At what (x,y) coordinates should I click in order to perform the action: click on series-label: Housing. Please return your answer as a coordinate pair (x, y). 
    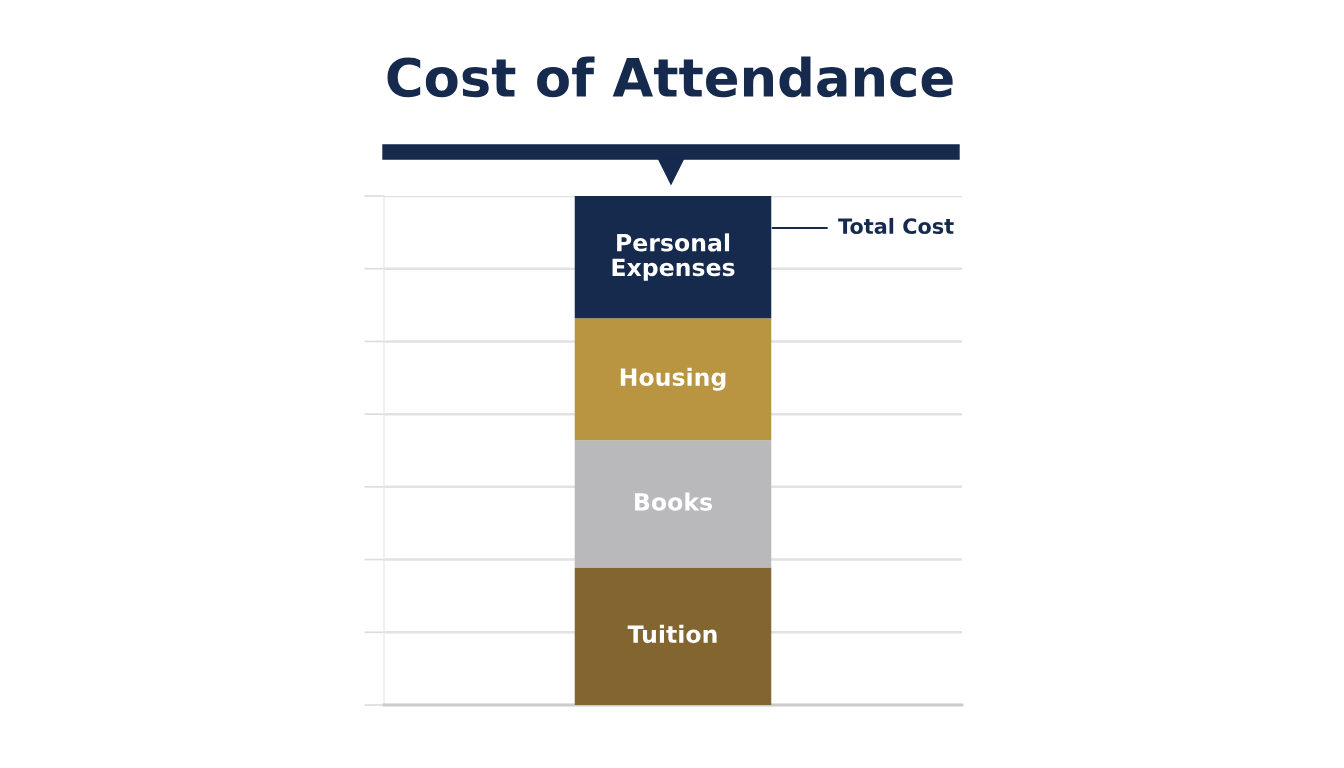
    Looking at the image, I should click on (673, 379).